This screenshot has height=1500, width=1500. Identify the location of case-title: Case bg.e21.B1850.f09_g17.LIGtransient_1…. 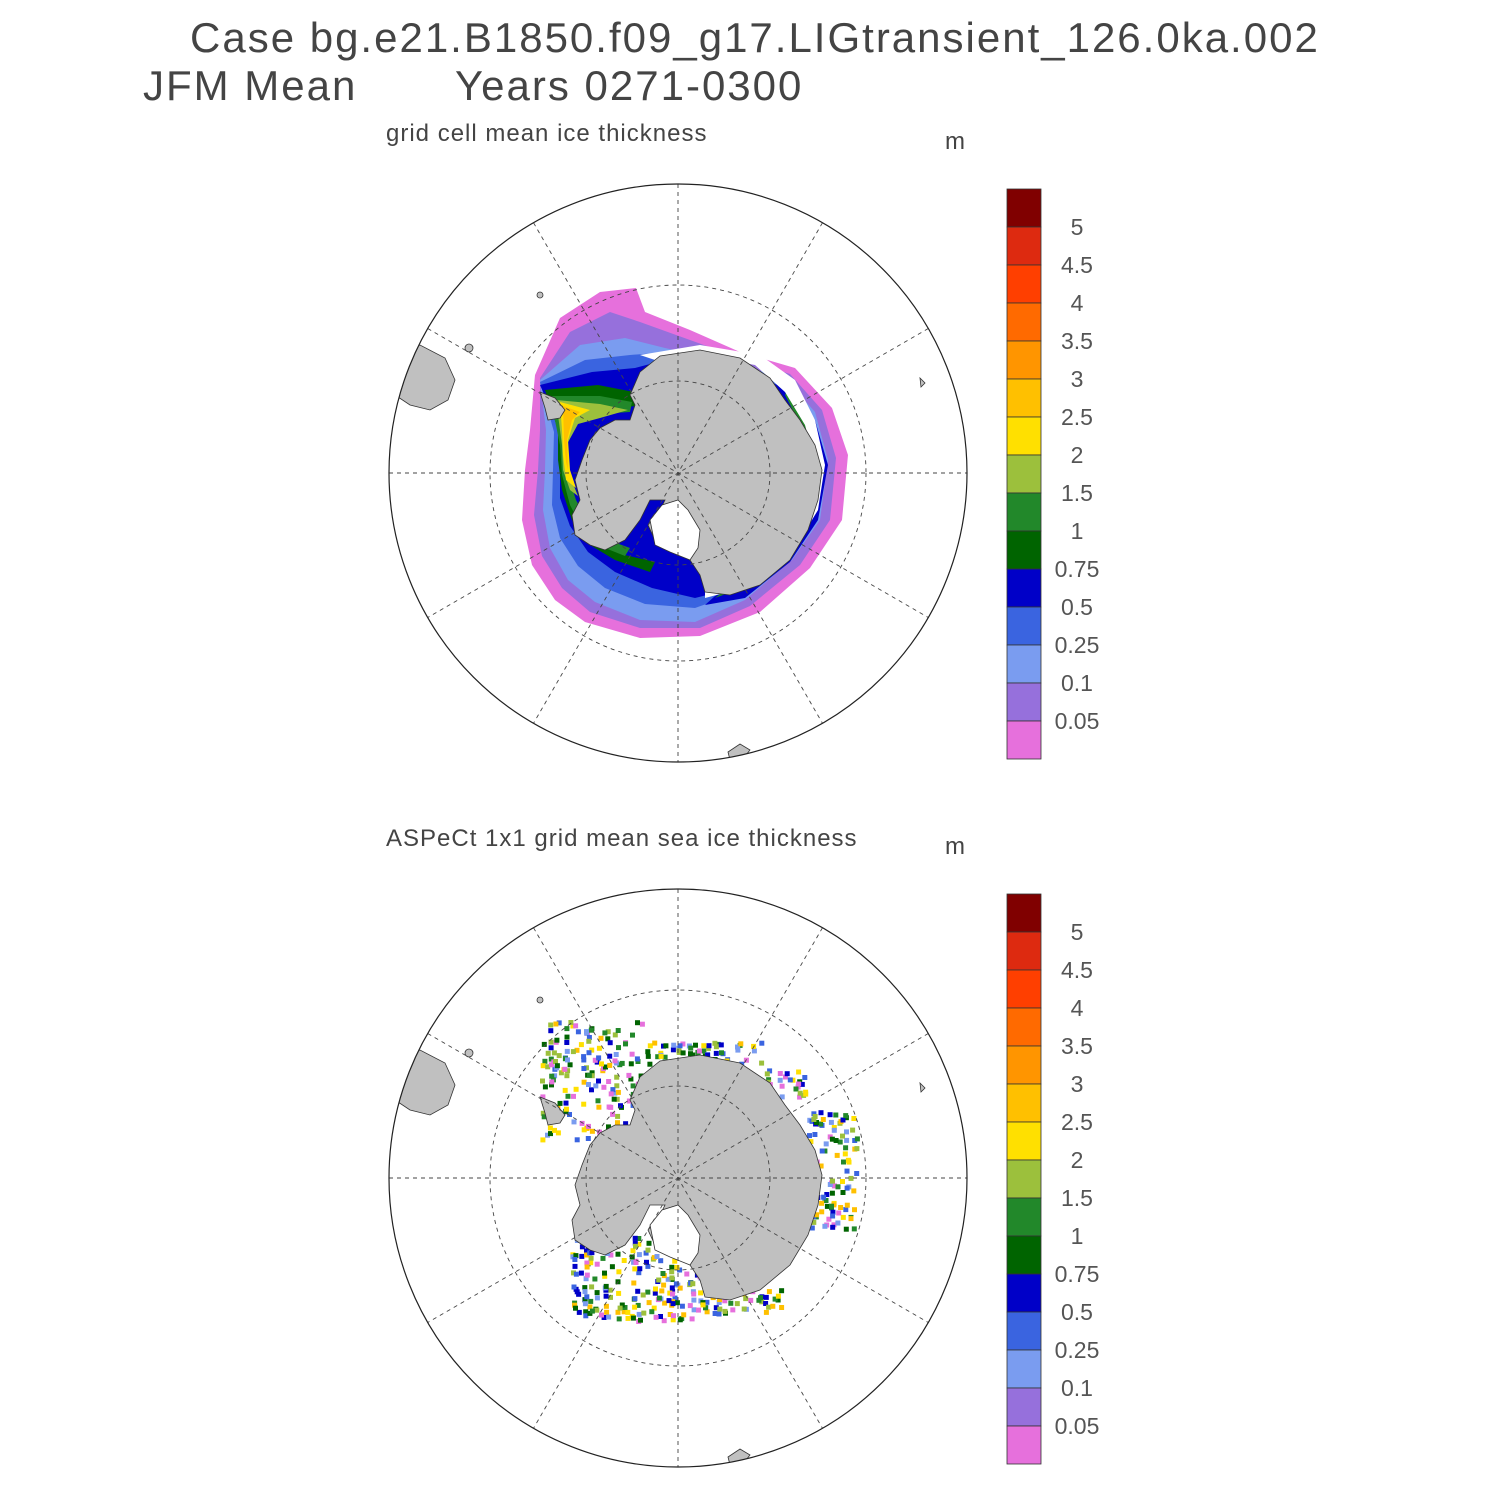
(755, 37).